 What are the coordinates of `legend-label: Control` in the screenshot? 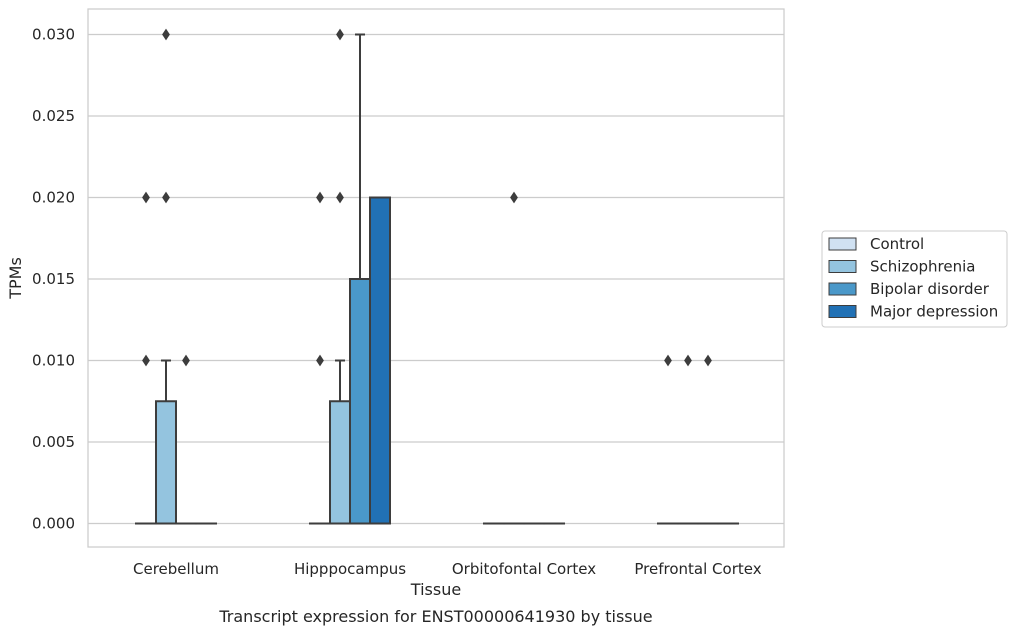 It's located at (897, 244).